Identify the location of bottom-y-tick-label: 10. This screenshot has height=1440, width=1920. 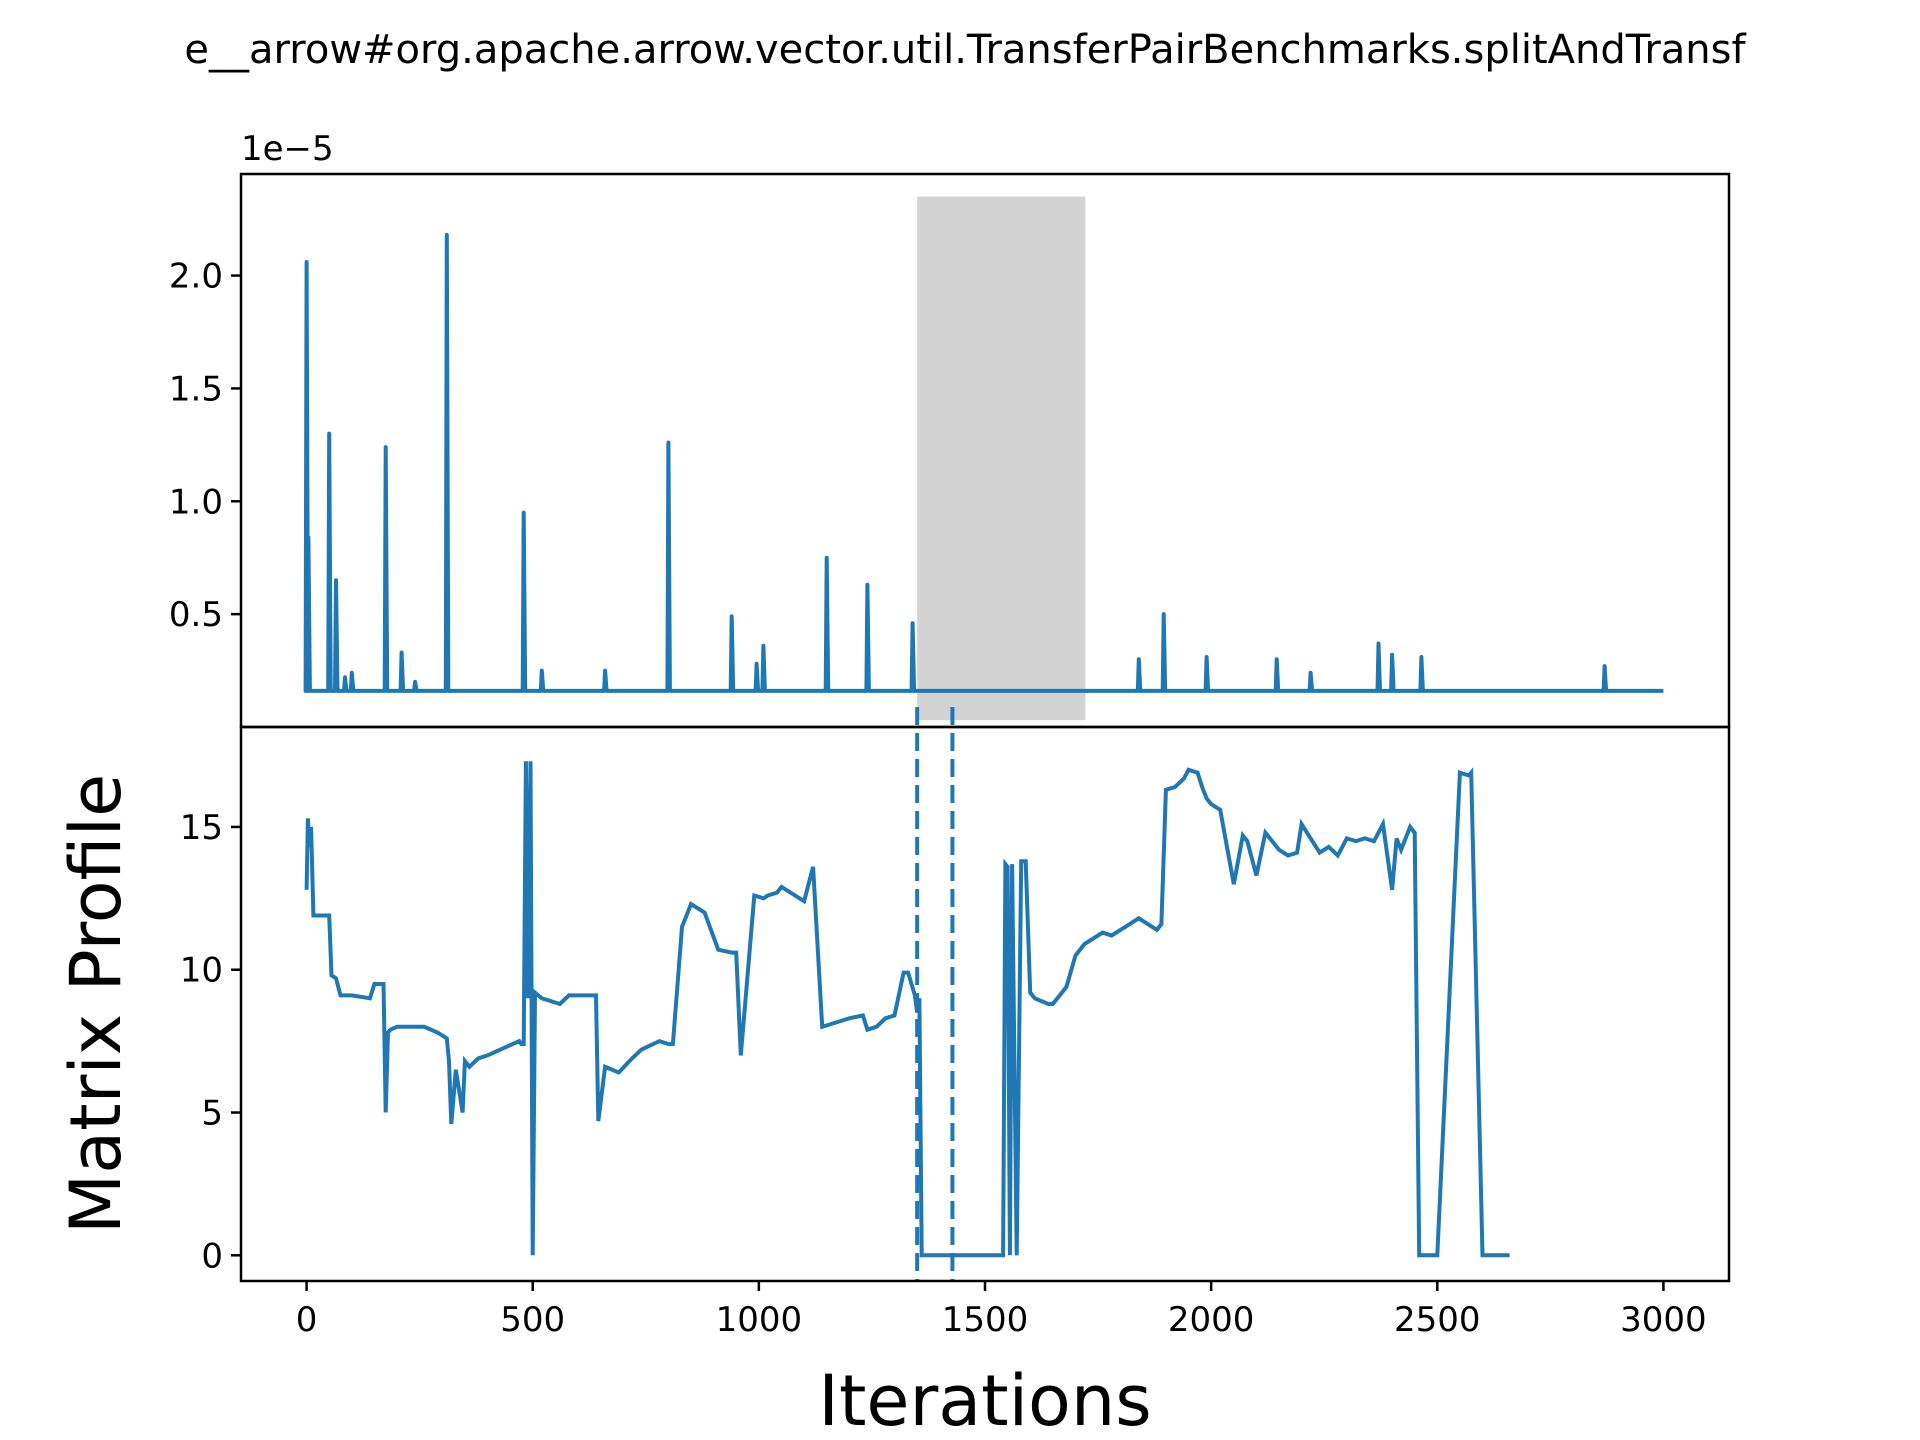
(201, 971).